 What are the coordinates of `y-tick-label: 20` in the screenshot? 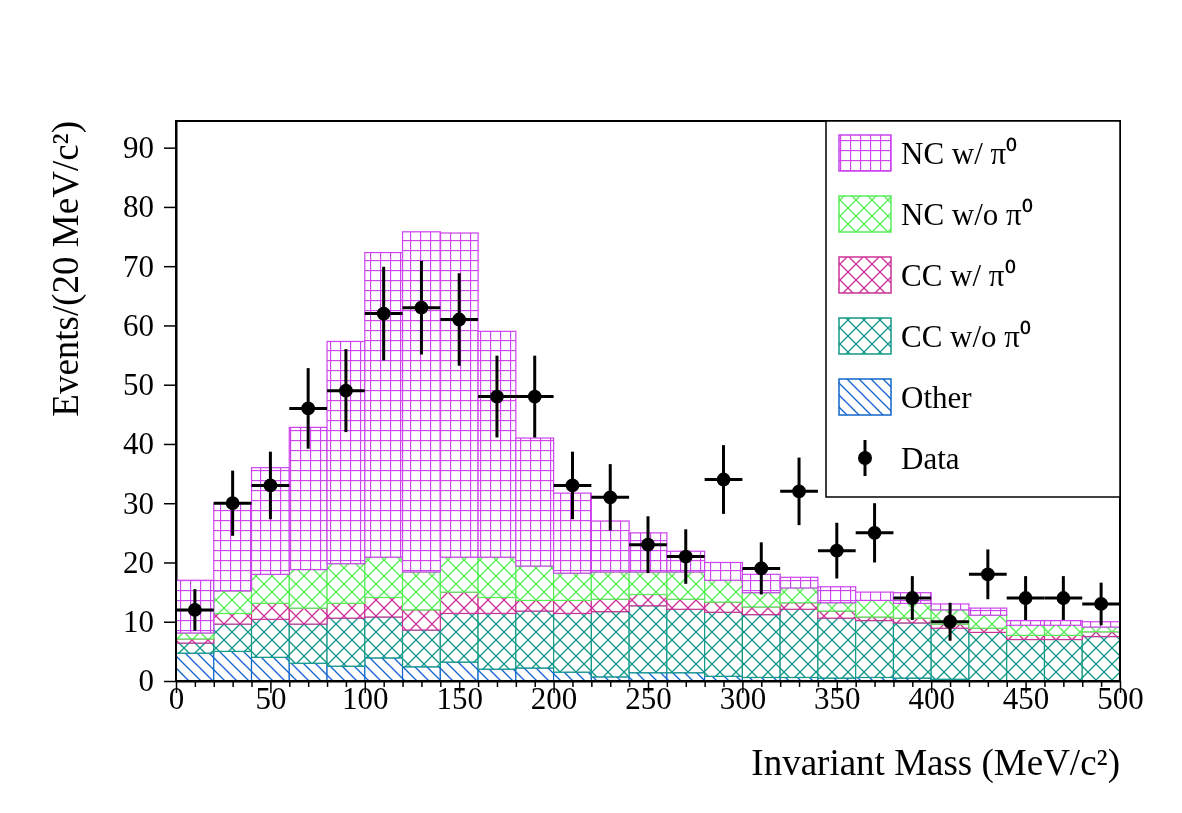 It's located at (138, 562).